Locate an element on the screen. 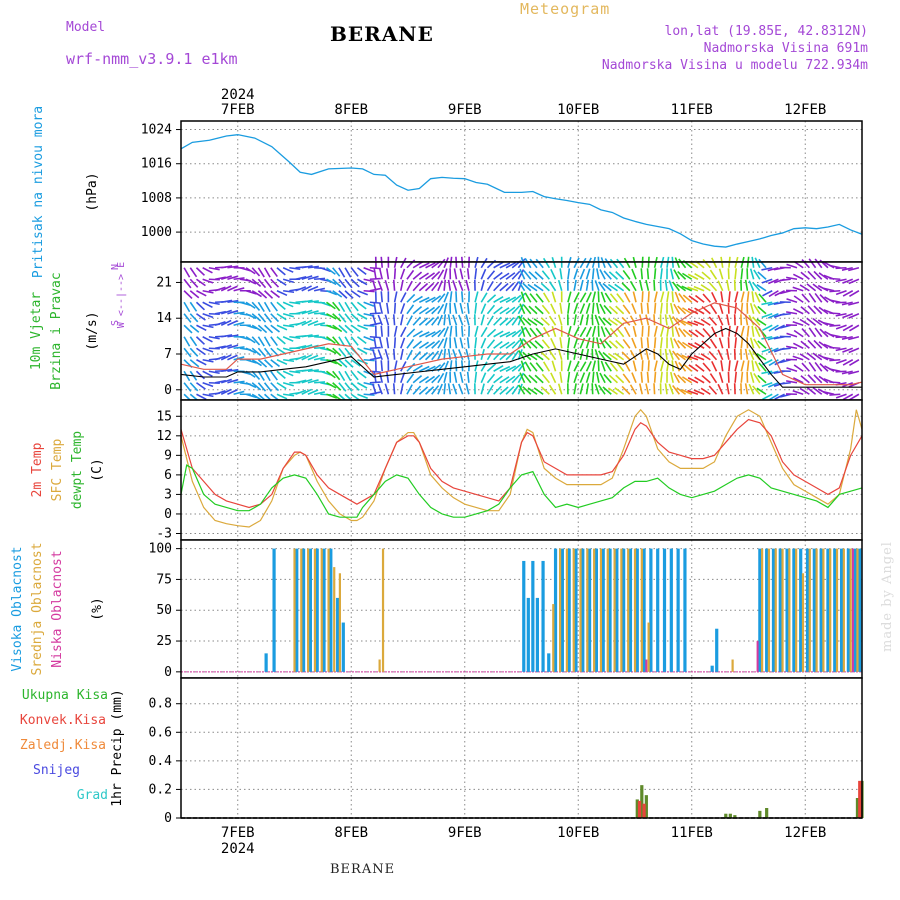 The height and width of the screenshot is (900, 900). lonlat-label: lon,lat (19.85E, 42.8312N) is located at coordinates (766, 31).